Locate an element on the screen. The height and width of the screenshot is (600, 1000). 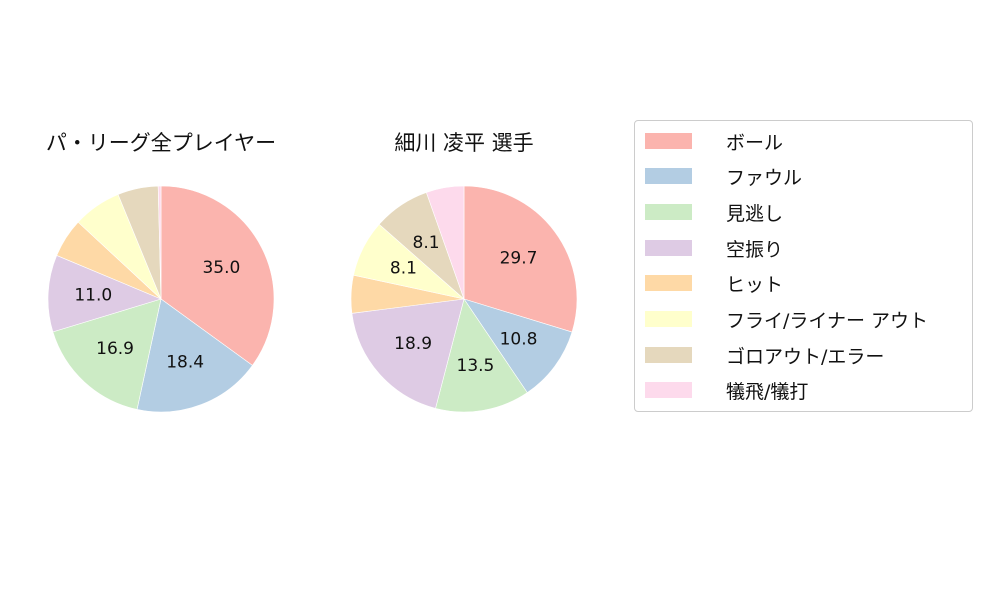
legend-item-ball: ボール is located at coordinates (714, 141).